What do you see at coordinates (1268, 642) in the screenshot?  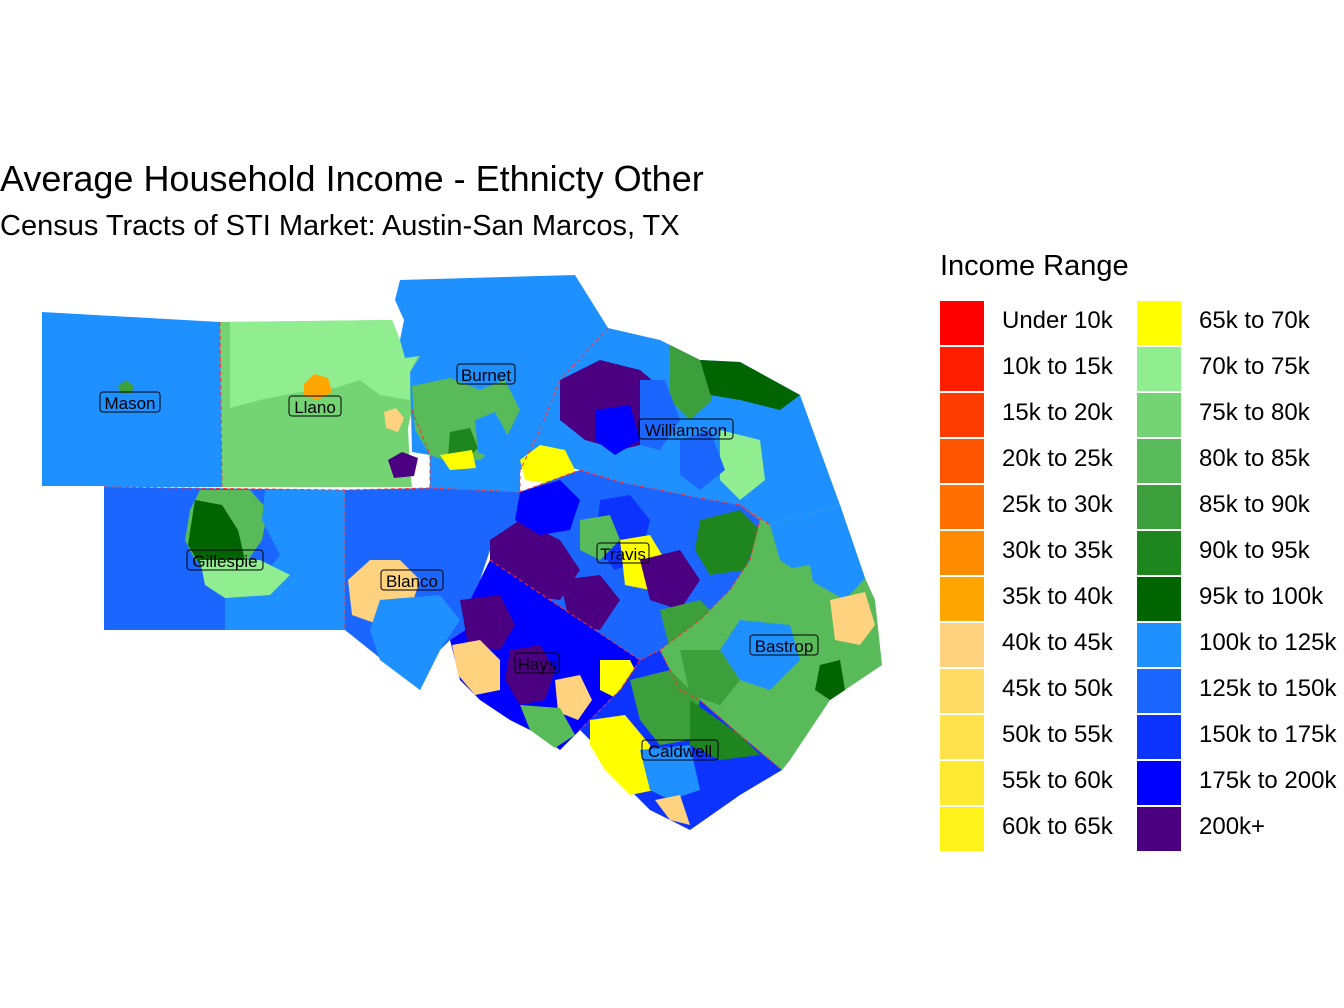 I see `legend-label: 100k to 125k` at bounding box center [1268, 642].